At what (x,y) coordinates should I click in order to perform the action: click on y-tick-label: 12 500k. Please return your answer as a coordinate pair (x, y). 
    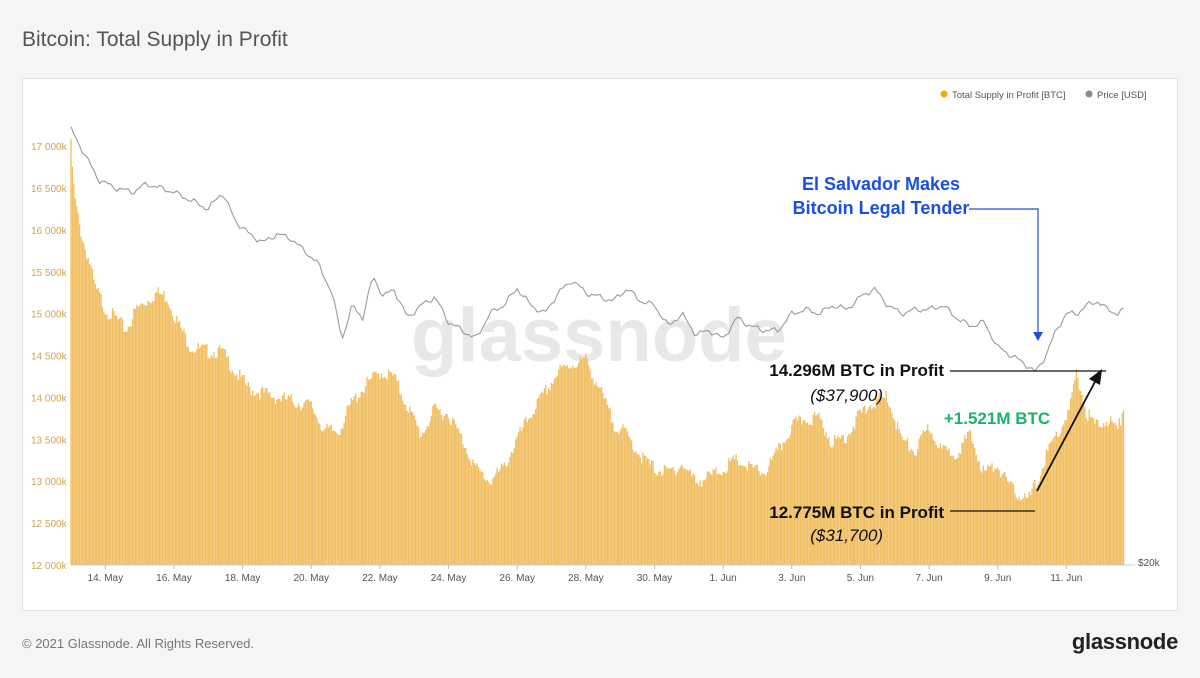
    Looking at the image, I should click on (49, 524).